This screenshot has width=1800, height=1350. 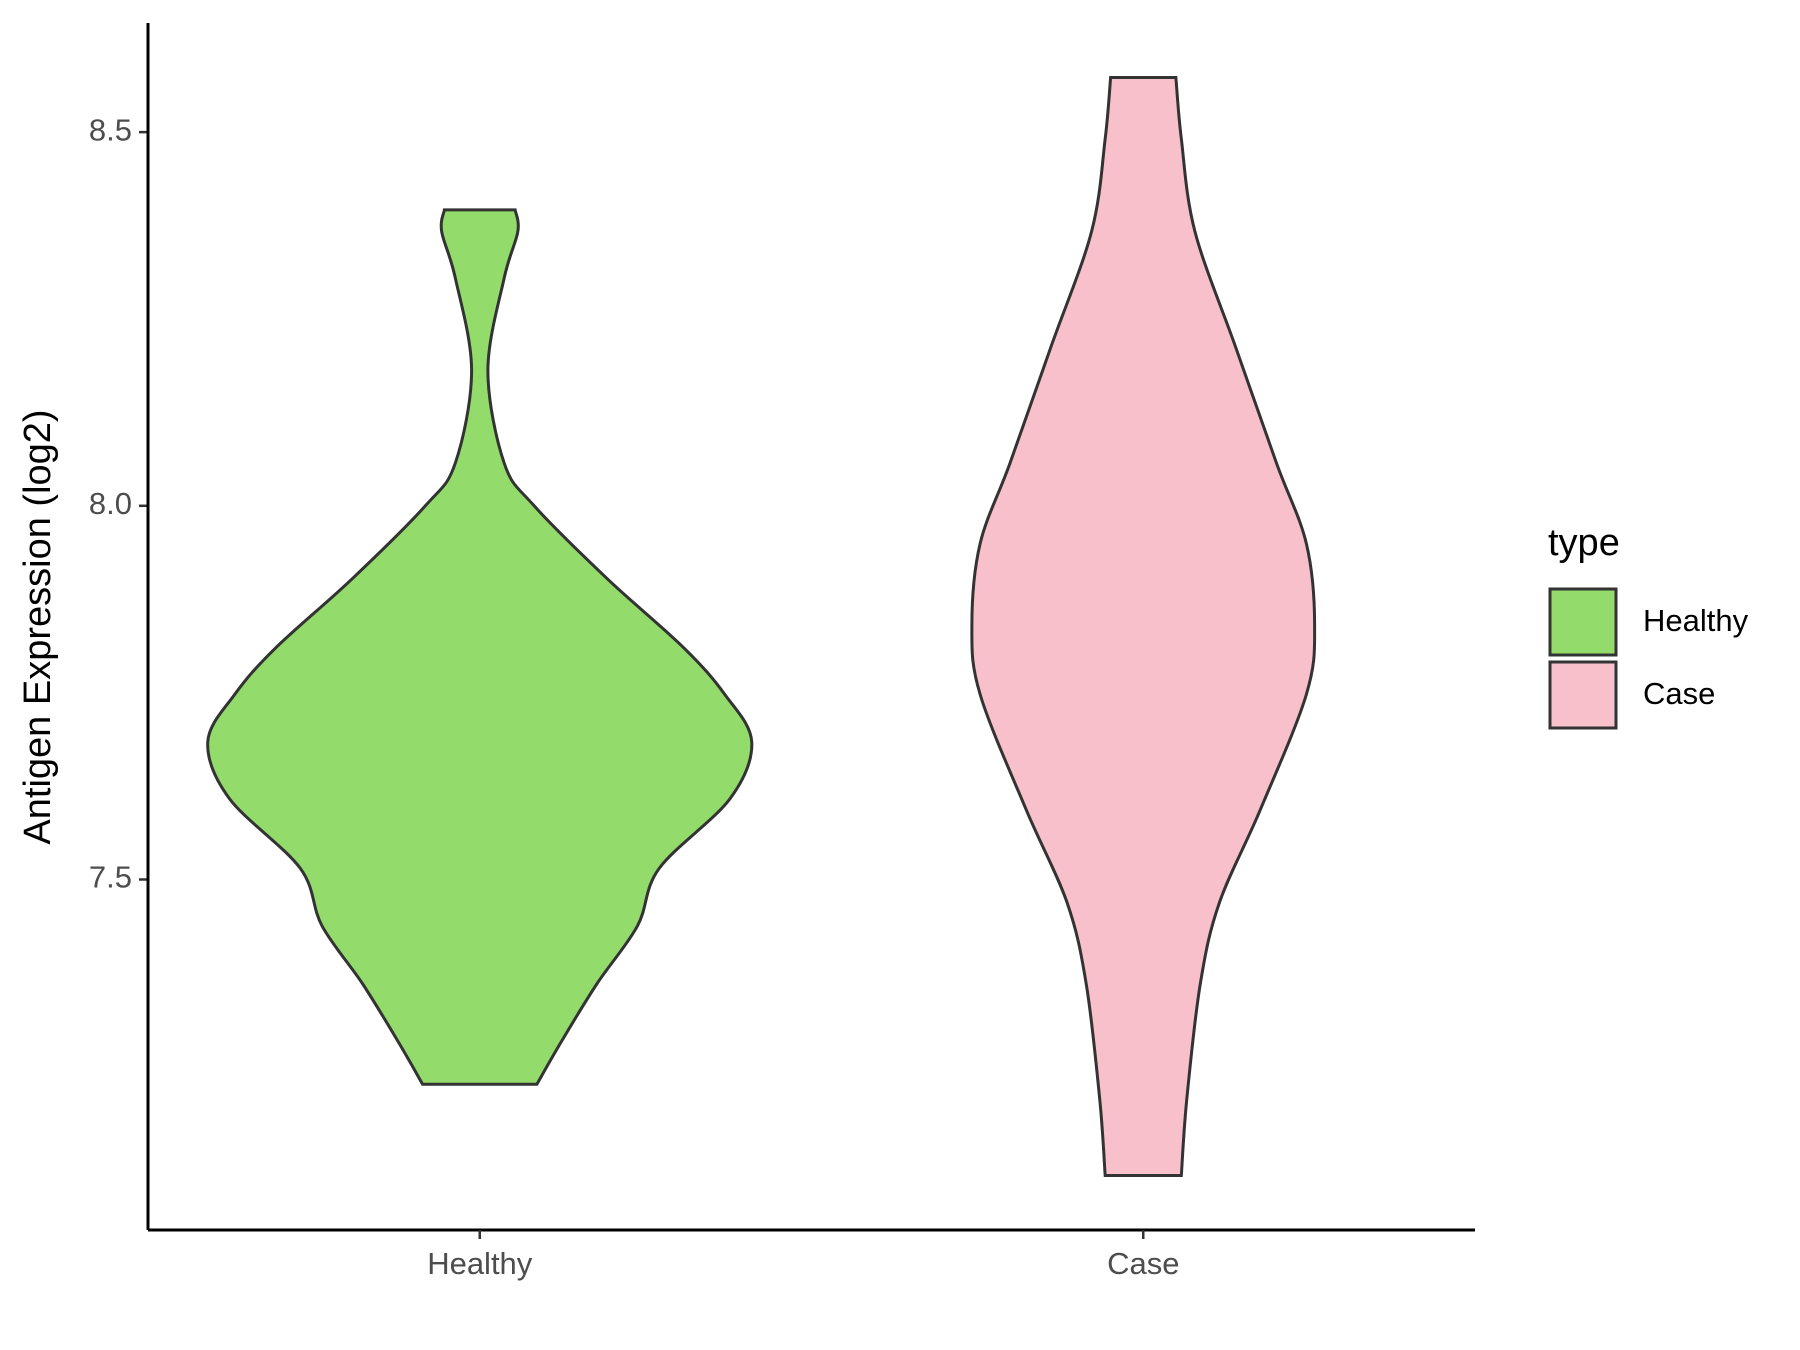 I want to click on legend-label: Healthy, so click(x=1696, y=620).